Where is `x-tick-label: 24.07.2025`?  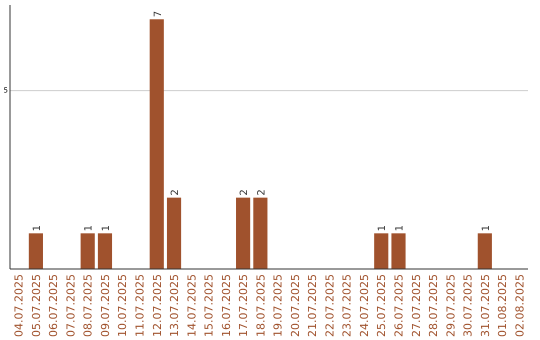
x-tick-label: 24.07.2025 is located at coordinates (364, 305).